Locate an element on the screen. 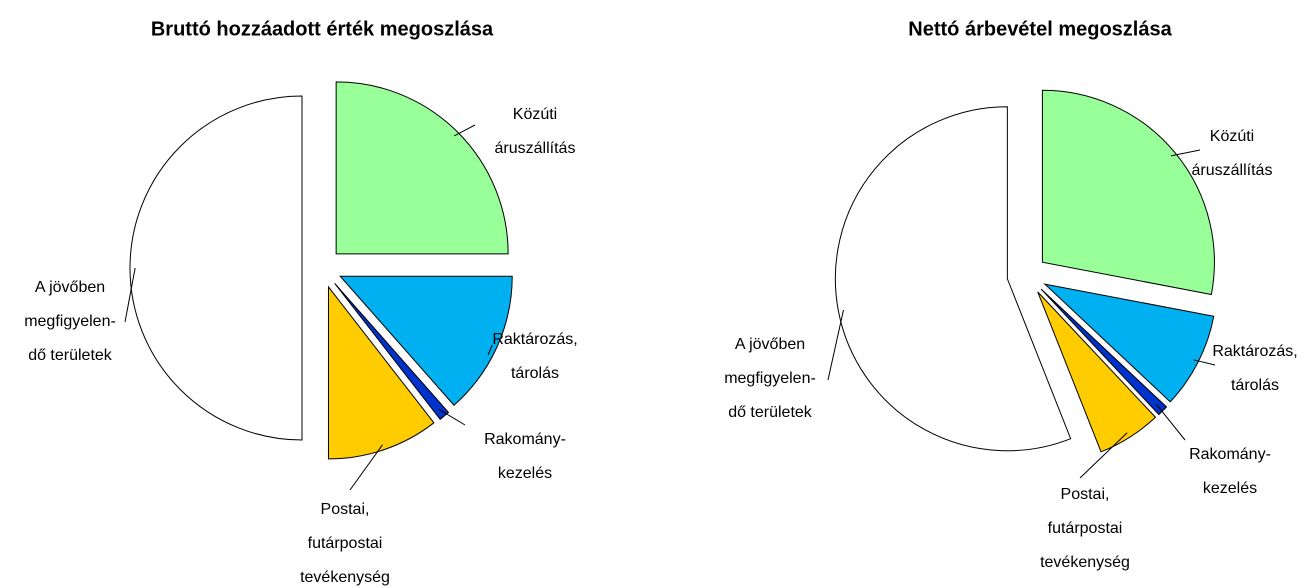 This screenshot has height=588, width=1314. chart-title: Nettó árbevétel megoszlása is located at coordinates (1040, 29).